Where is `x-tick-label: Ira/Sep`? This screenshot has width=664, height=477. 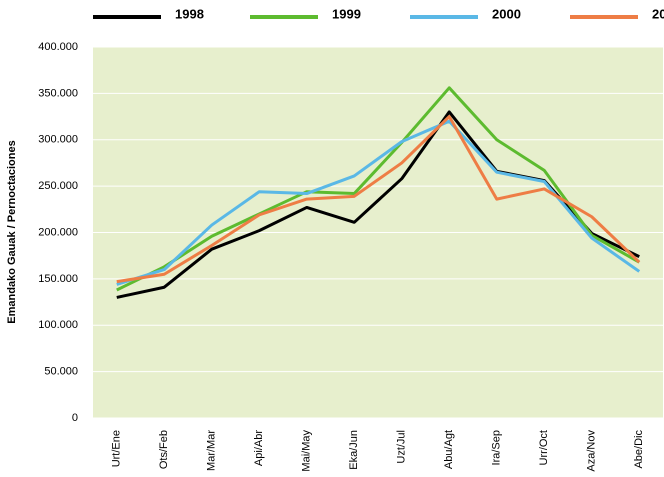
x-tick-label: Ira/Sep is located at coordinates (497, 447).